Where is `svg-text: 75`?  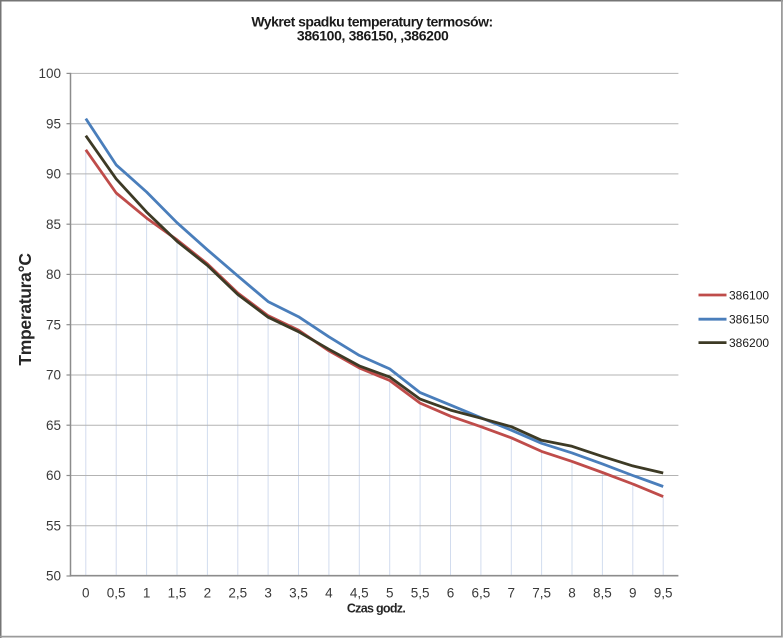 svg-text: 75 is located at coordinates (53, 324).